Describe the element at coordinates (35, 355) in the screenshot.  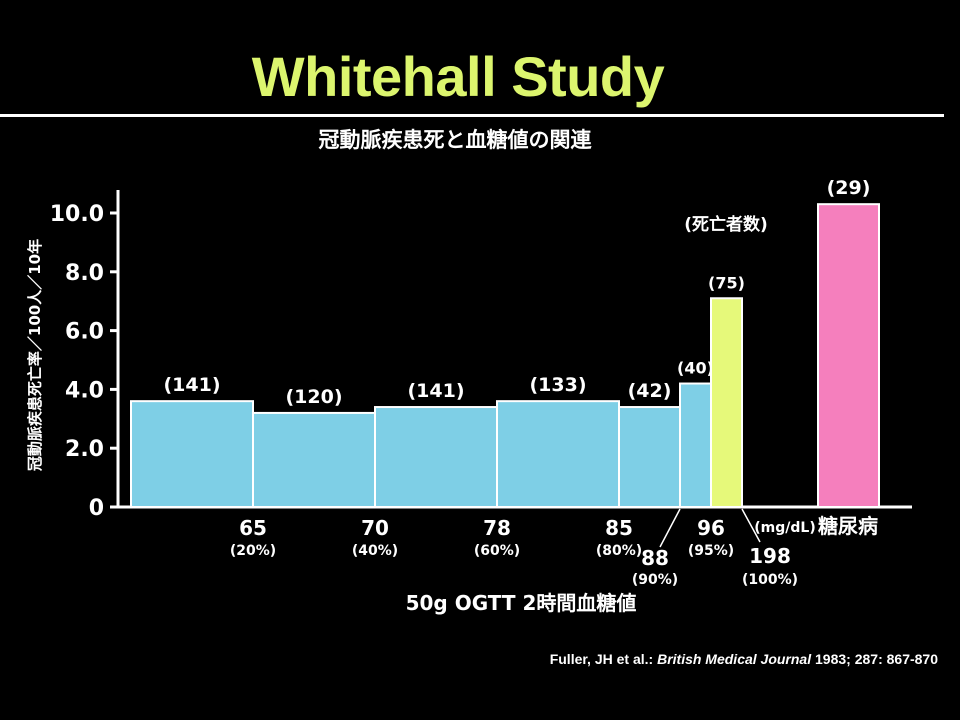
I see `y-axis-title: 冠動脈疾患死亡率／100人／10年` at that location.